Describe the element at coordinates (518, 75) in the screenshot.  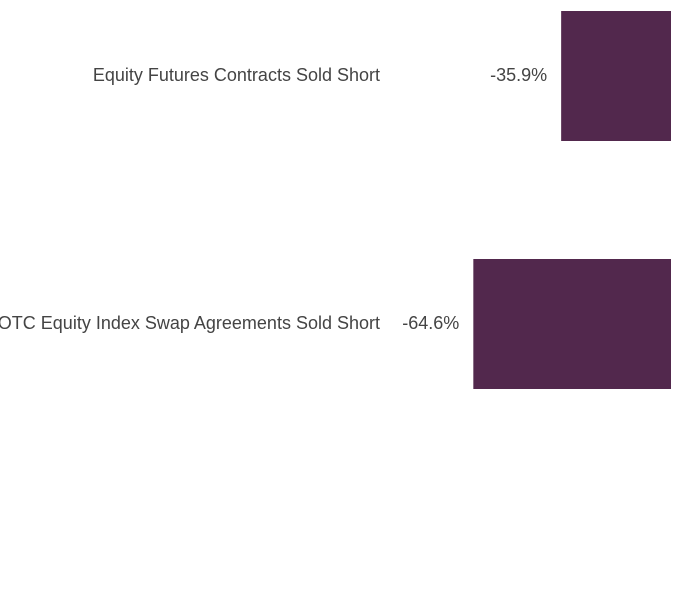
I see `value-label: -35.9%` at that location.